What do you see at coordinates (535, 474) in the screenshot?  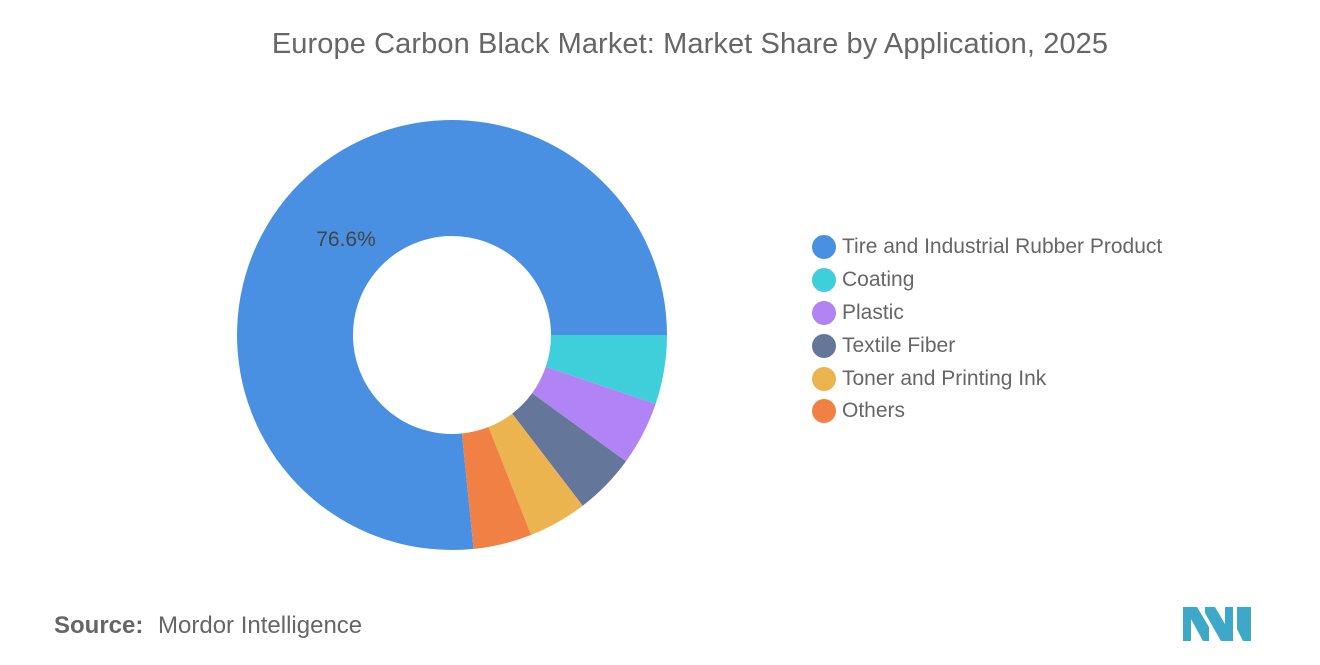 I see `slice-toner-and-printing-ink` at bounding box center [535, 474].